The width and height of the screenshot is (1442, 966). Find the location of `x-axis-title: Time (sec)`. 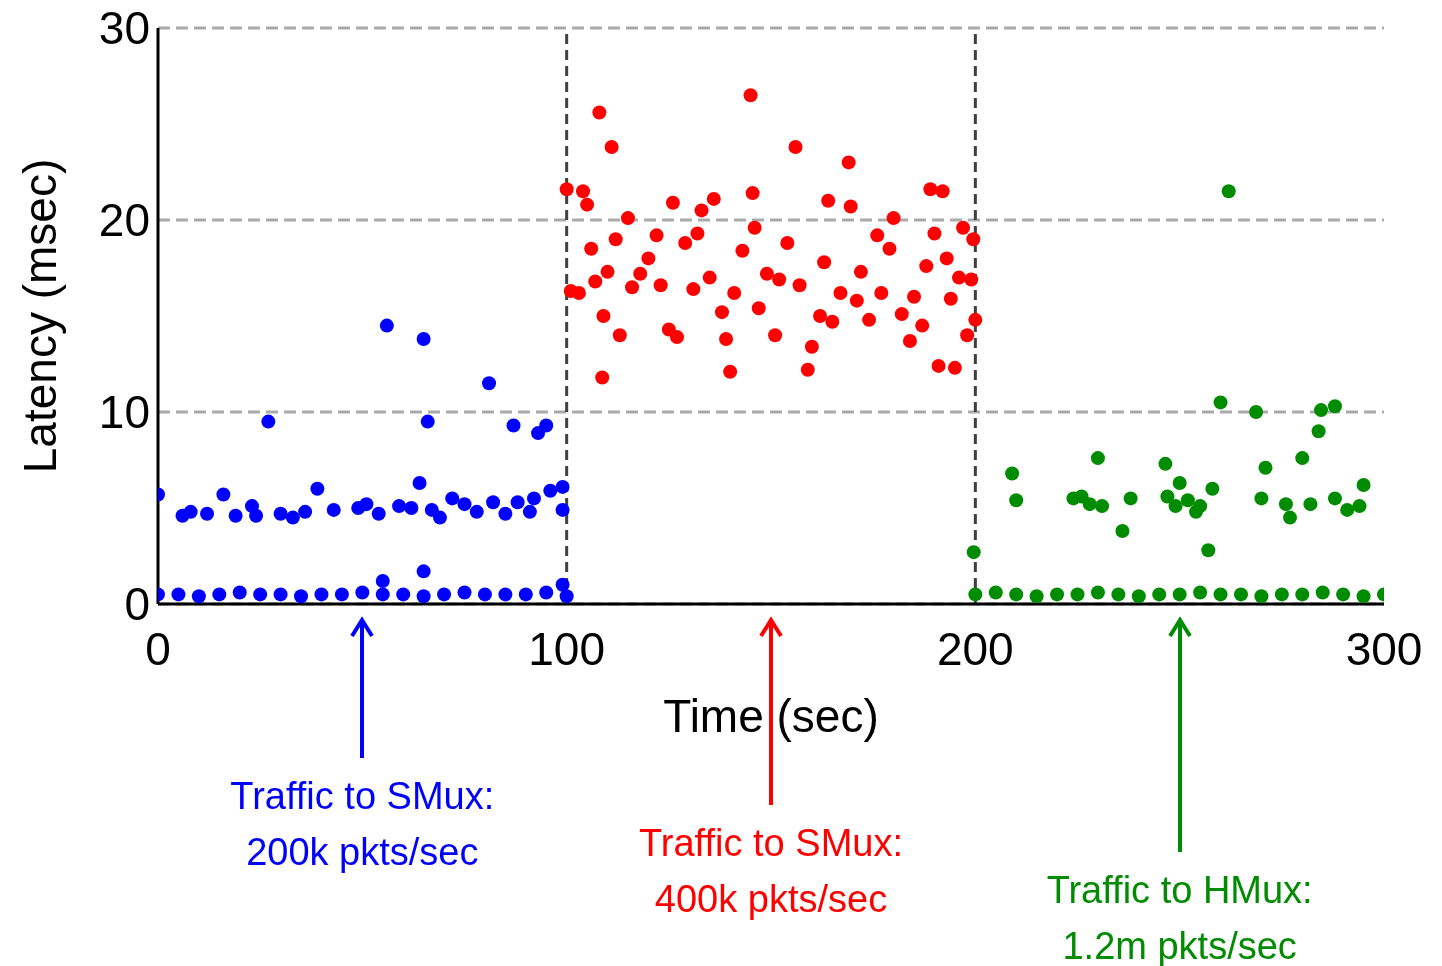

x-axis-title: Time (sec) is located at coordinates (771, 715).